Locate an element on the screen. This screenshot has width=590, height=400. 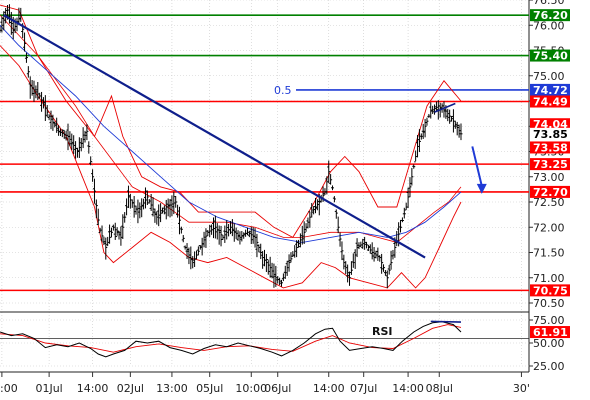
current-price-label: 73.85 is located at coordinates (550, 134).